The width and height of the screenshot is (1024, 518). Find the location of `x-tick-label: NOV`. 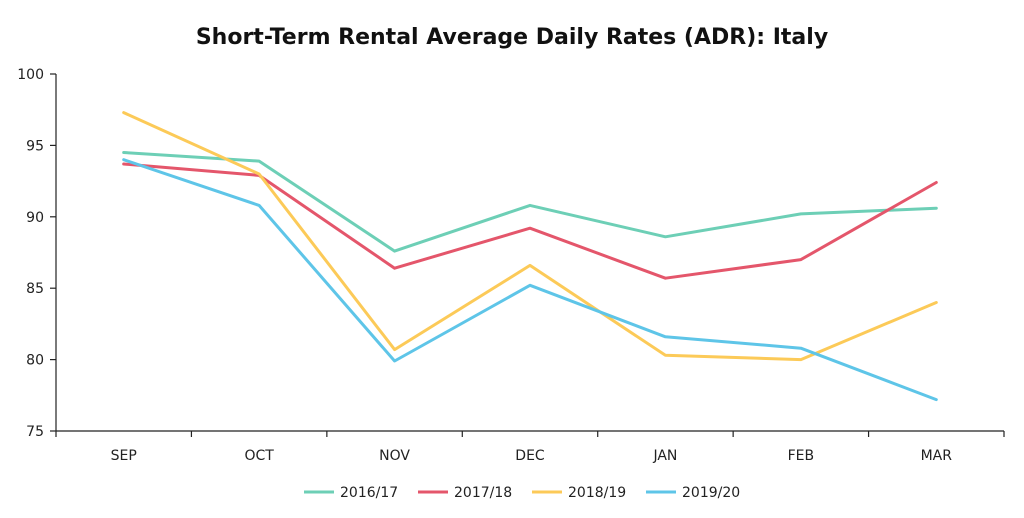

x-tick-label: NOV is located at coordinates (394, 456).